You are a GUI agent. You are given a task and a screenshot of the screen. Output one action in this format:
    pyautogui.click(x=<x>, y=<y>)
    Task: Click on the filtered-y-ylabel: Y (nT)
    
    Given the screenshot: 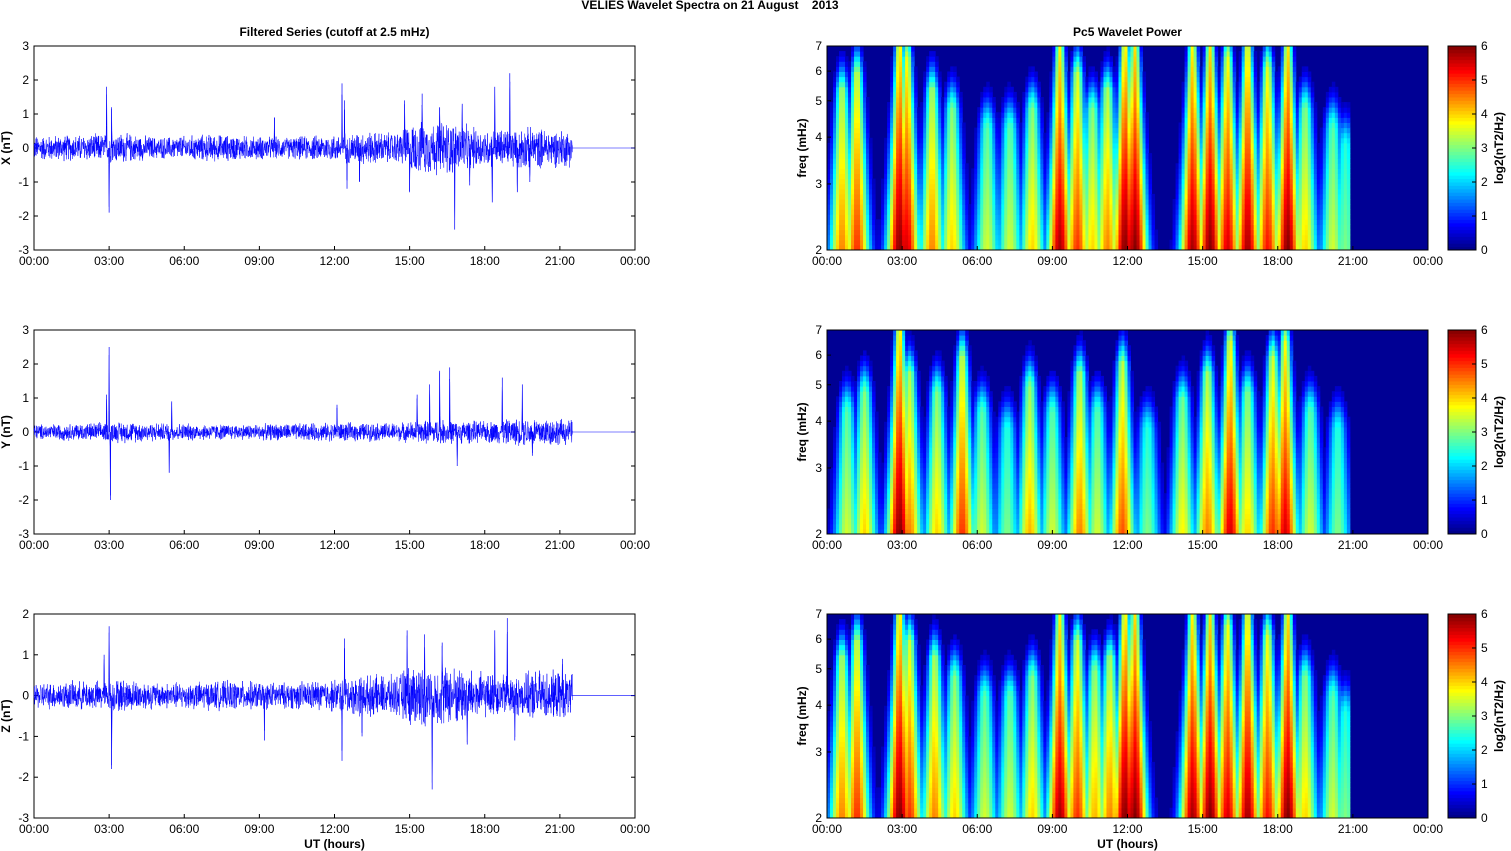 What is the action you would take?
    pyautogui.click(x=6, y=432)
    